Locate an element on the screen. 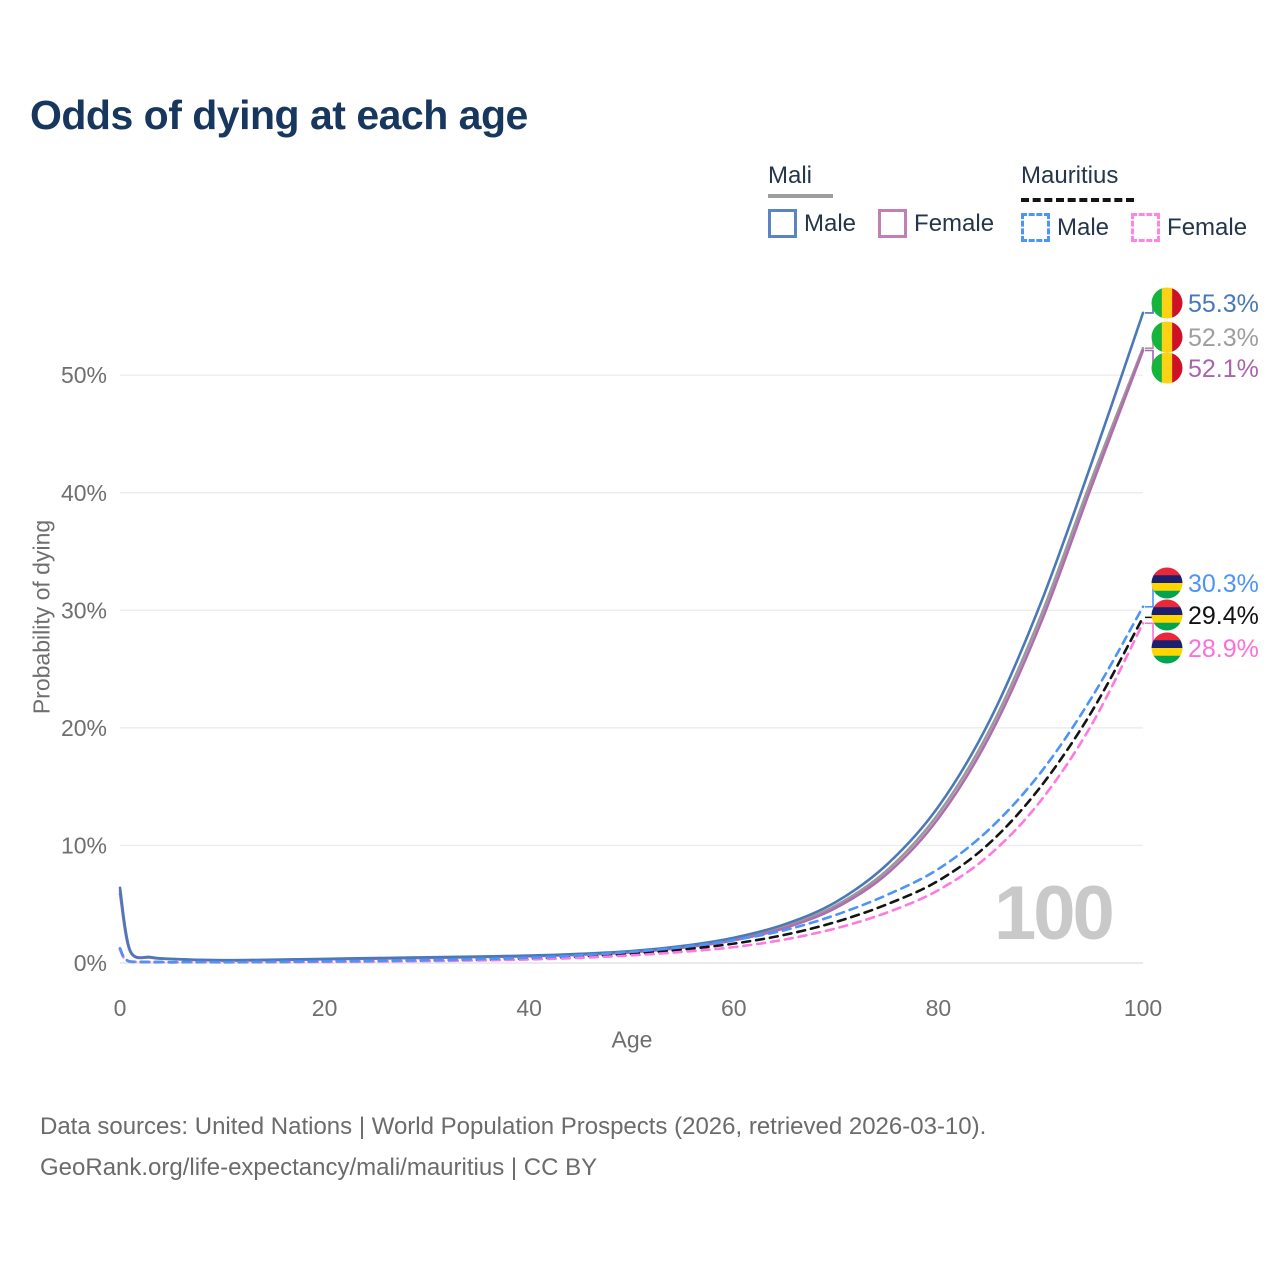  end-value-label-mali-female: 52.1% is located at coordinates (1223, 369).